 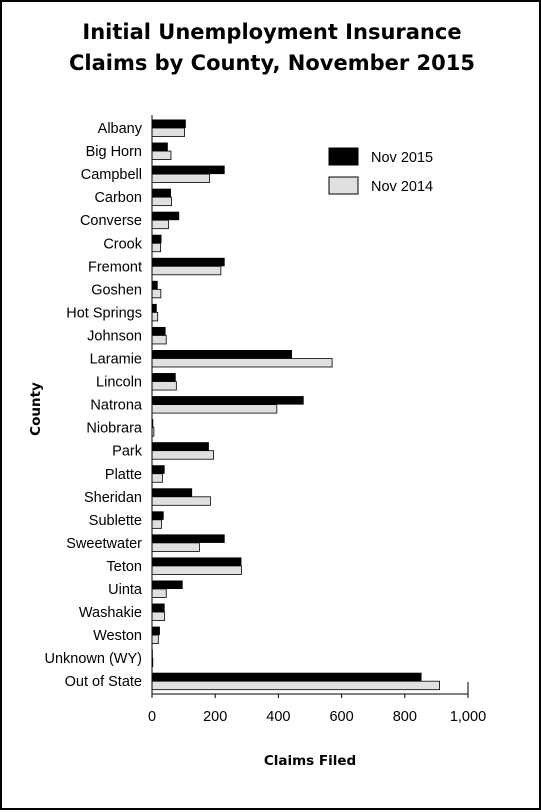 I want to click on bar-nov-2015-goshen, so click(x=155, y=285).